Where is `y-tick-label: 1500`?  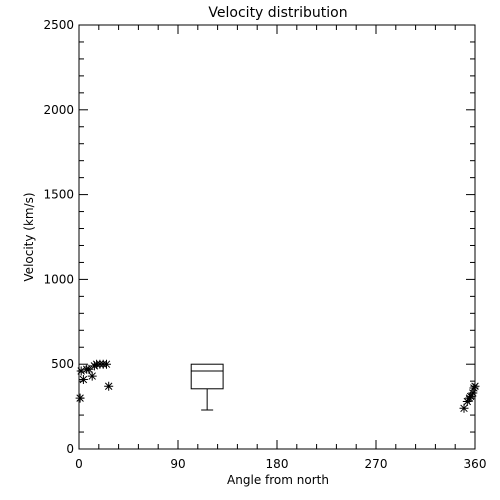 y-tick-label: 1500 is located at coordinates (58, 195).